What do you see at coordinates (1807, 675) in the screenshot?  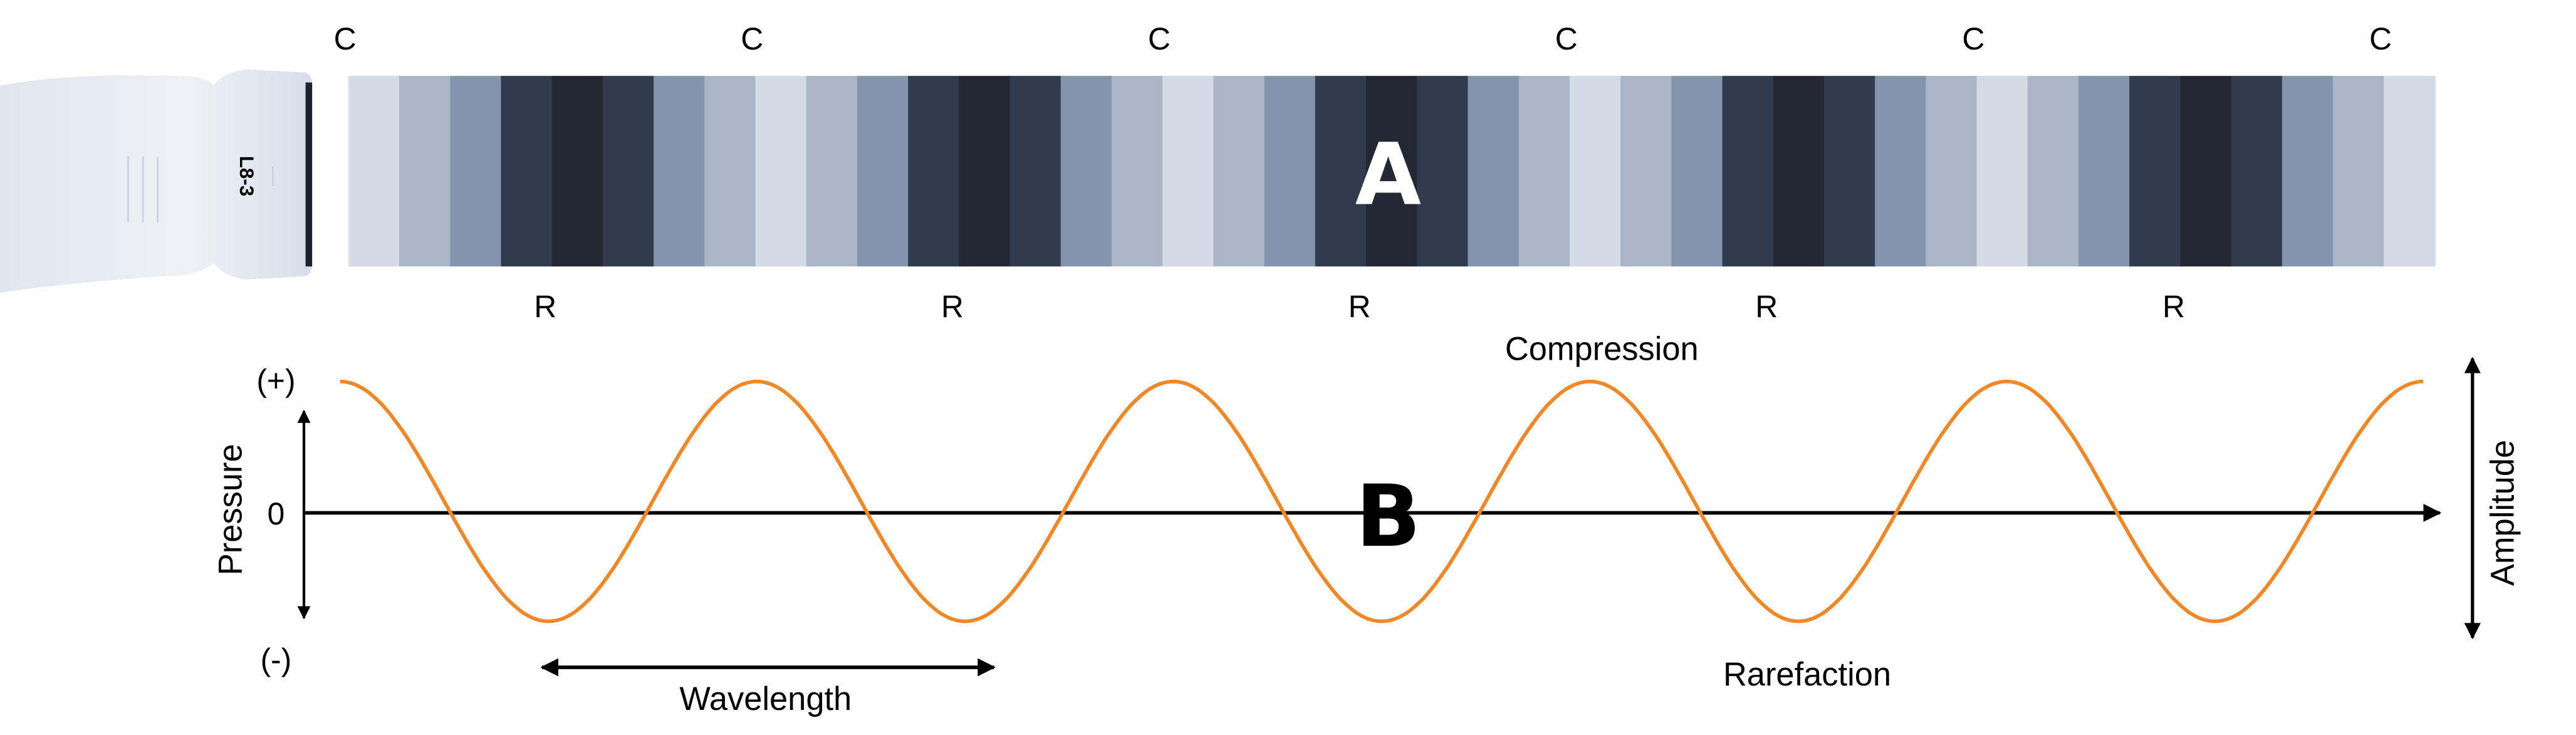 I see `rarefaction-label: Rarefaction` at bounding box center [1807, 675].